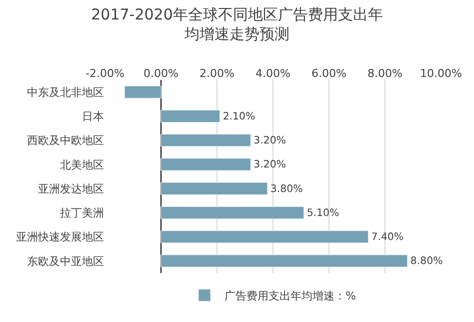  Describe the element at coordinates (65, 92) in the screenshot. I see `y-tick-label: 中东及北非地区` at that location.